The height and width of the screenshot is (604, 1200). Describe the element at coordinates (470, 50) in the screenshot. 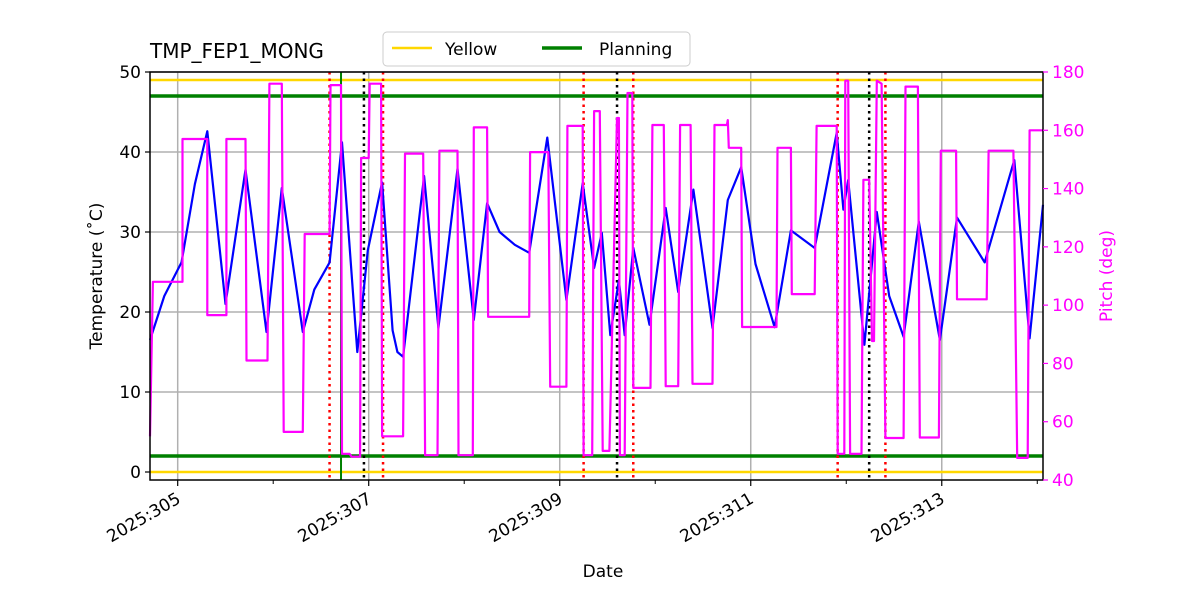

I see `legend-label-yellow: Yellow` at that location.